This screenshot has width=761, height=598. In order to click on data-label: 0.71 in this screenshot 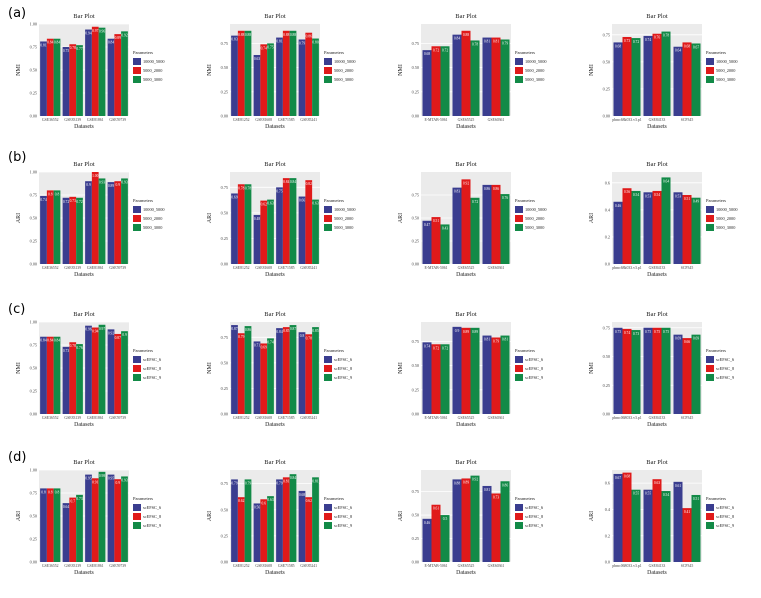, I will do `click(257, 345)`.